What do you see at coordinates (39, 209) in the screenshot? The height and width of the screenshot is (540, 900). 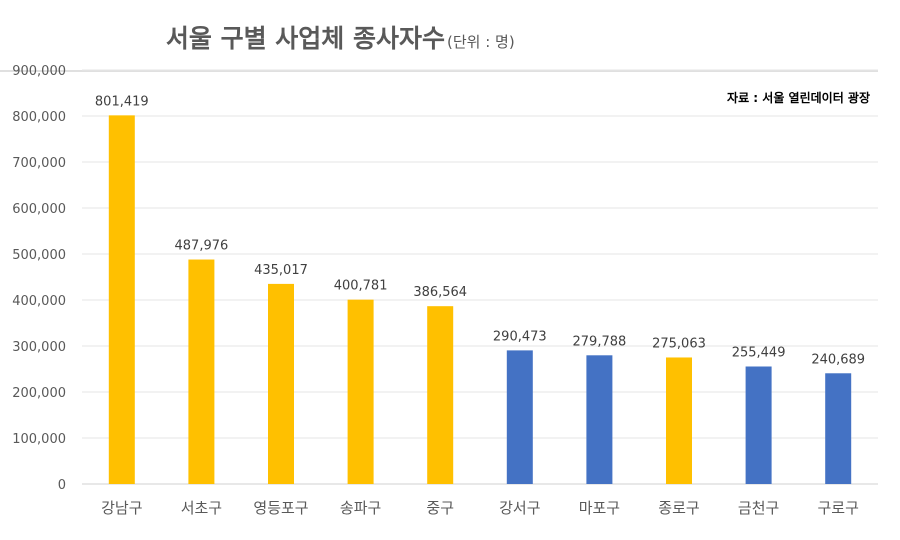 I see `y-tick-label: 600,000` at bounding box center [39, 209].